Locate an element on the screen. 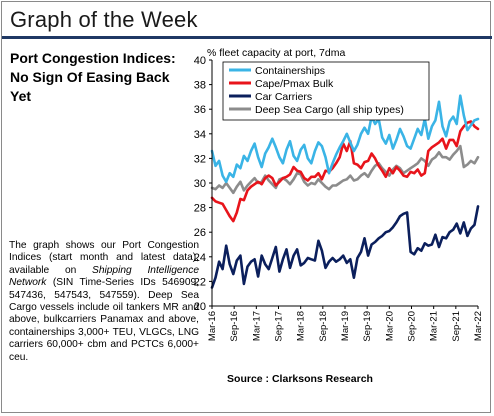 This screenshot has height=416, width=494. x-tick-label: Sep-16 is located at coordinates (234, 326).